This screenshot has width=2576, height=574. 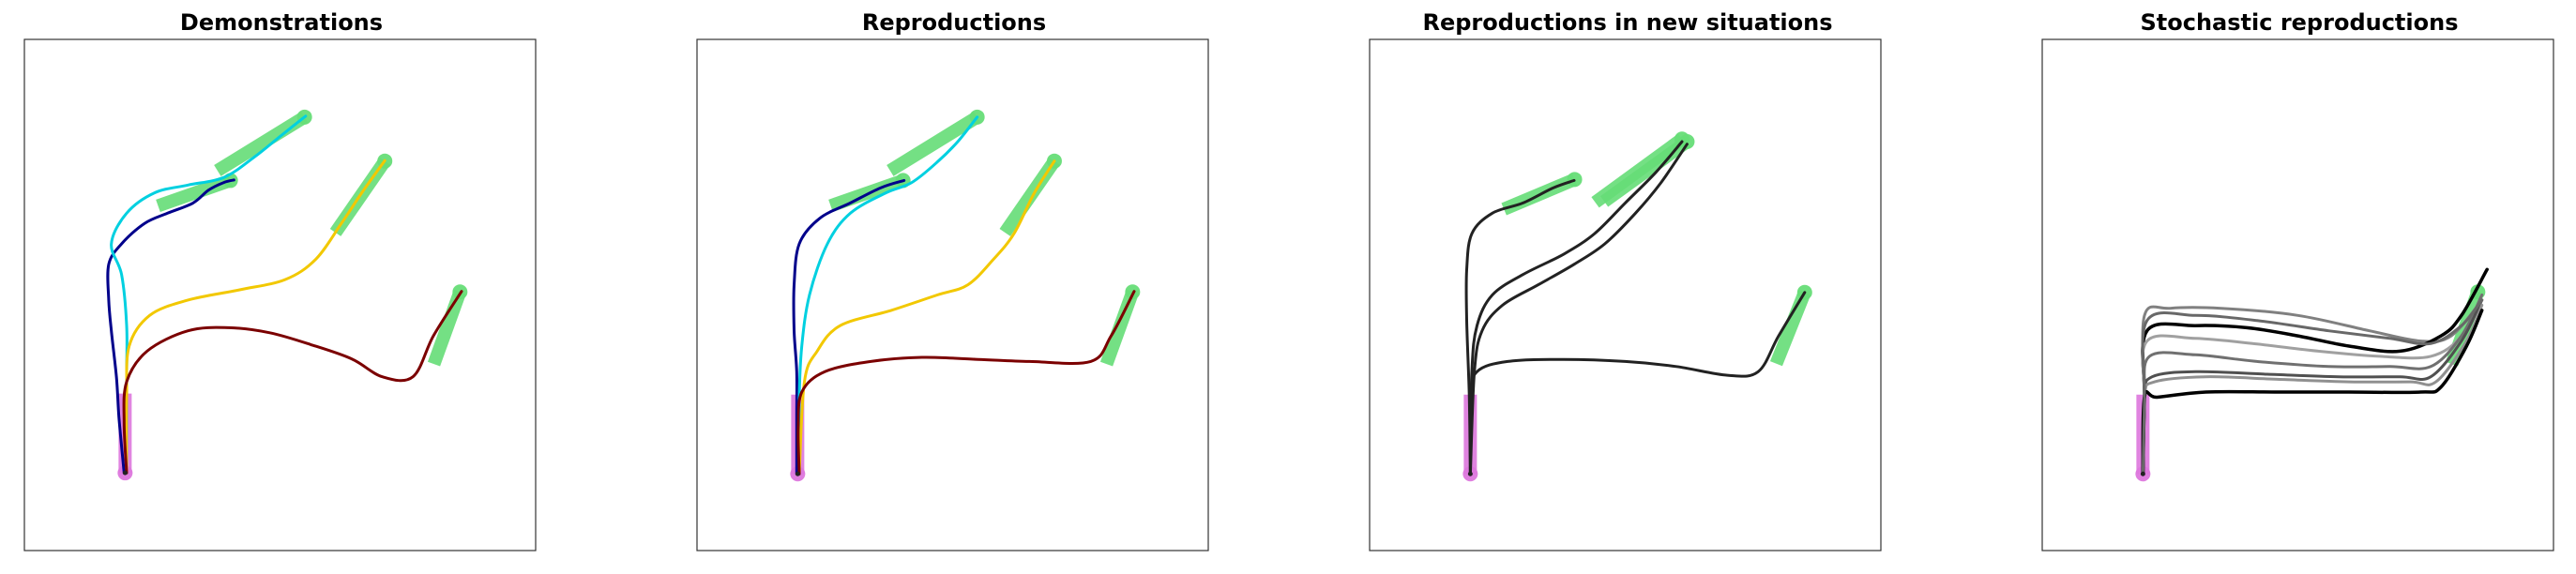 I want to click on panel-title-reproductions: Reproductions, so click(x=954, y=22).